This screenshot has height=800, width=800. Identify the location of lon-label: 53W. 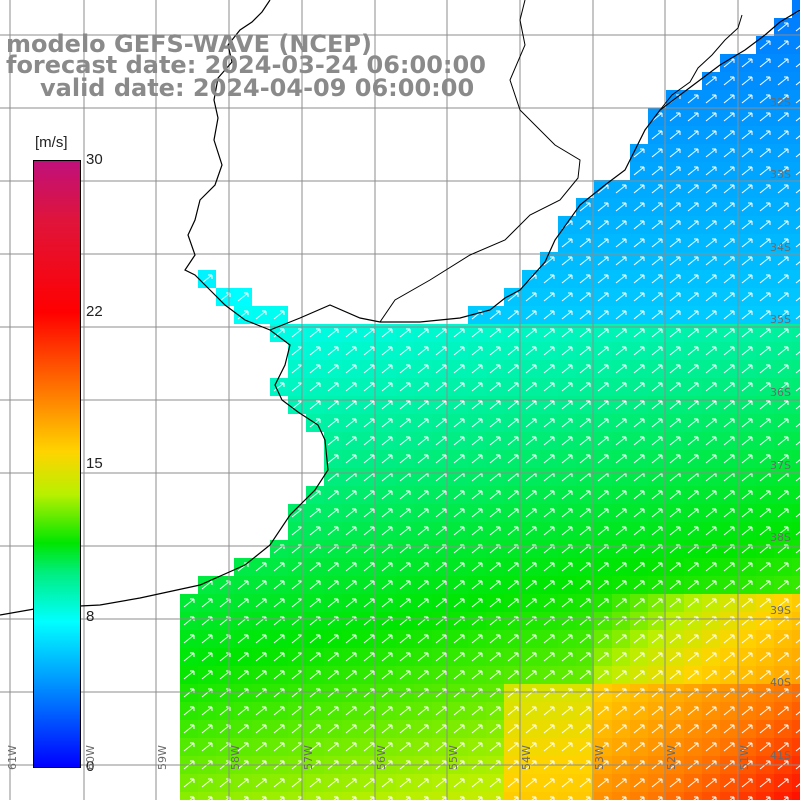
(599, 757).